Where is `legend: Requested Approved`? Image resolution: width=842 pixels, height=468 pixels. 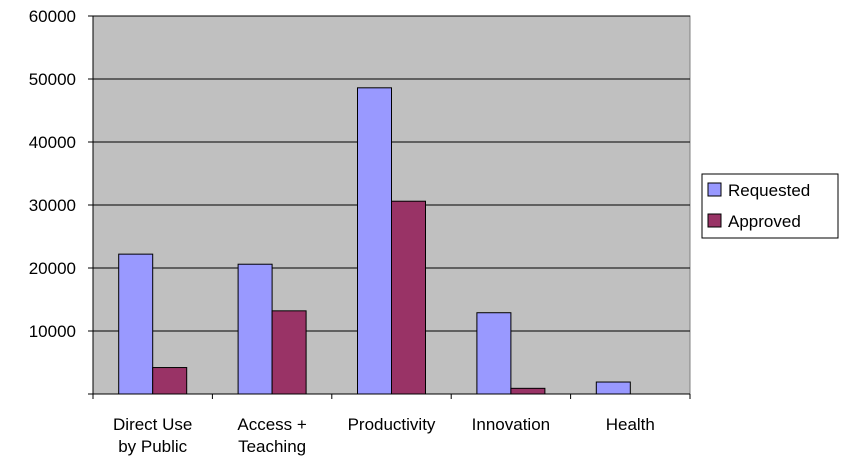
legend: Requested Approved is located at coordinates (770, 206).